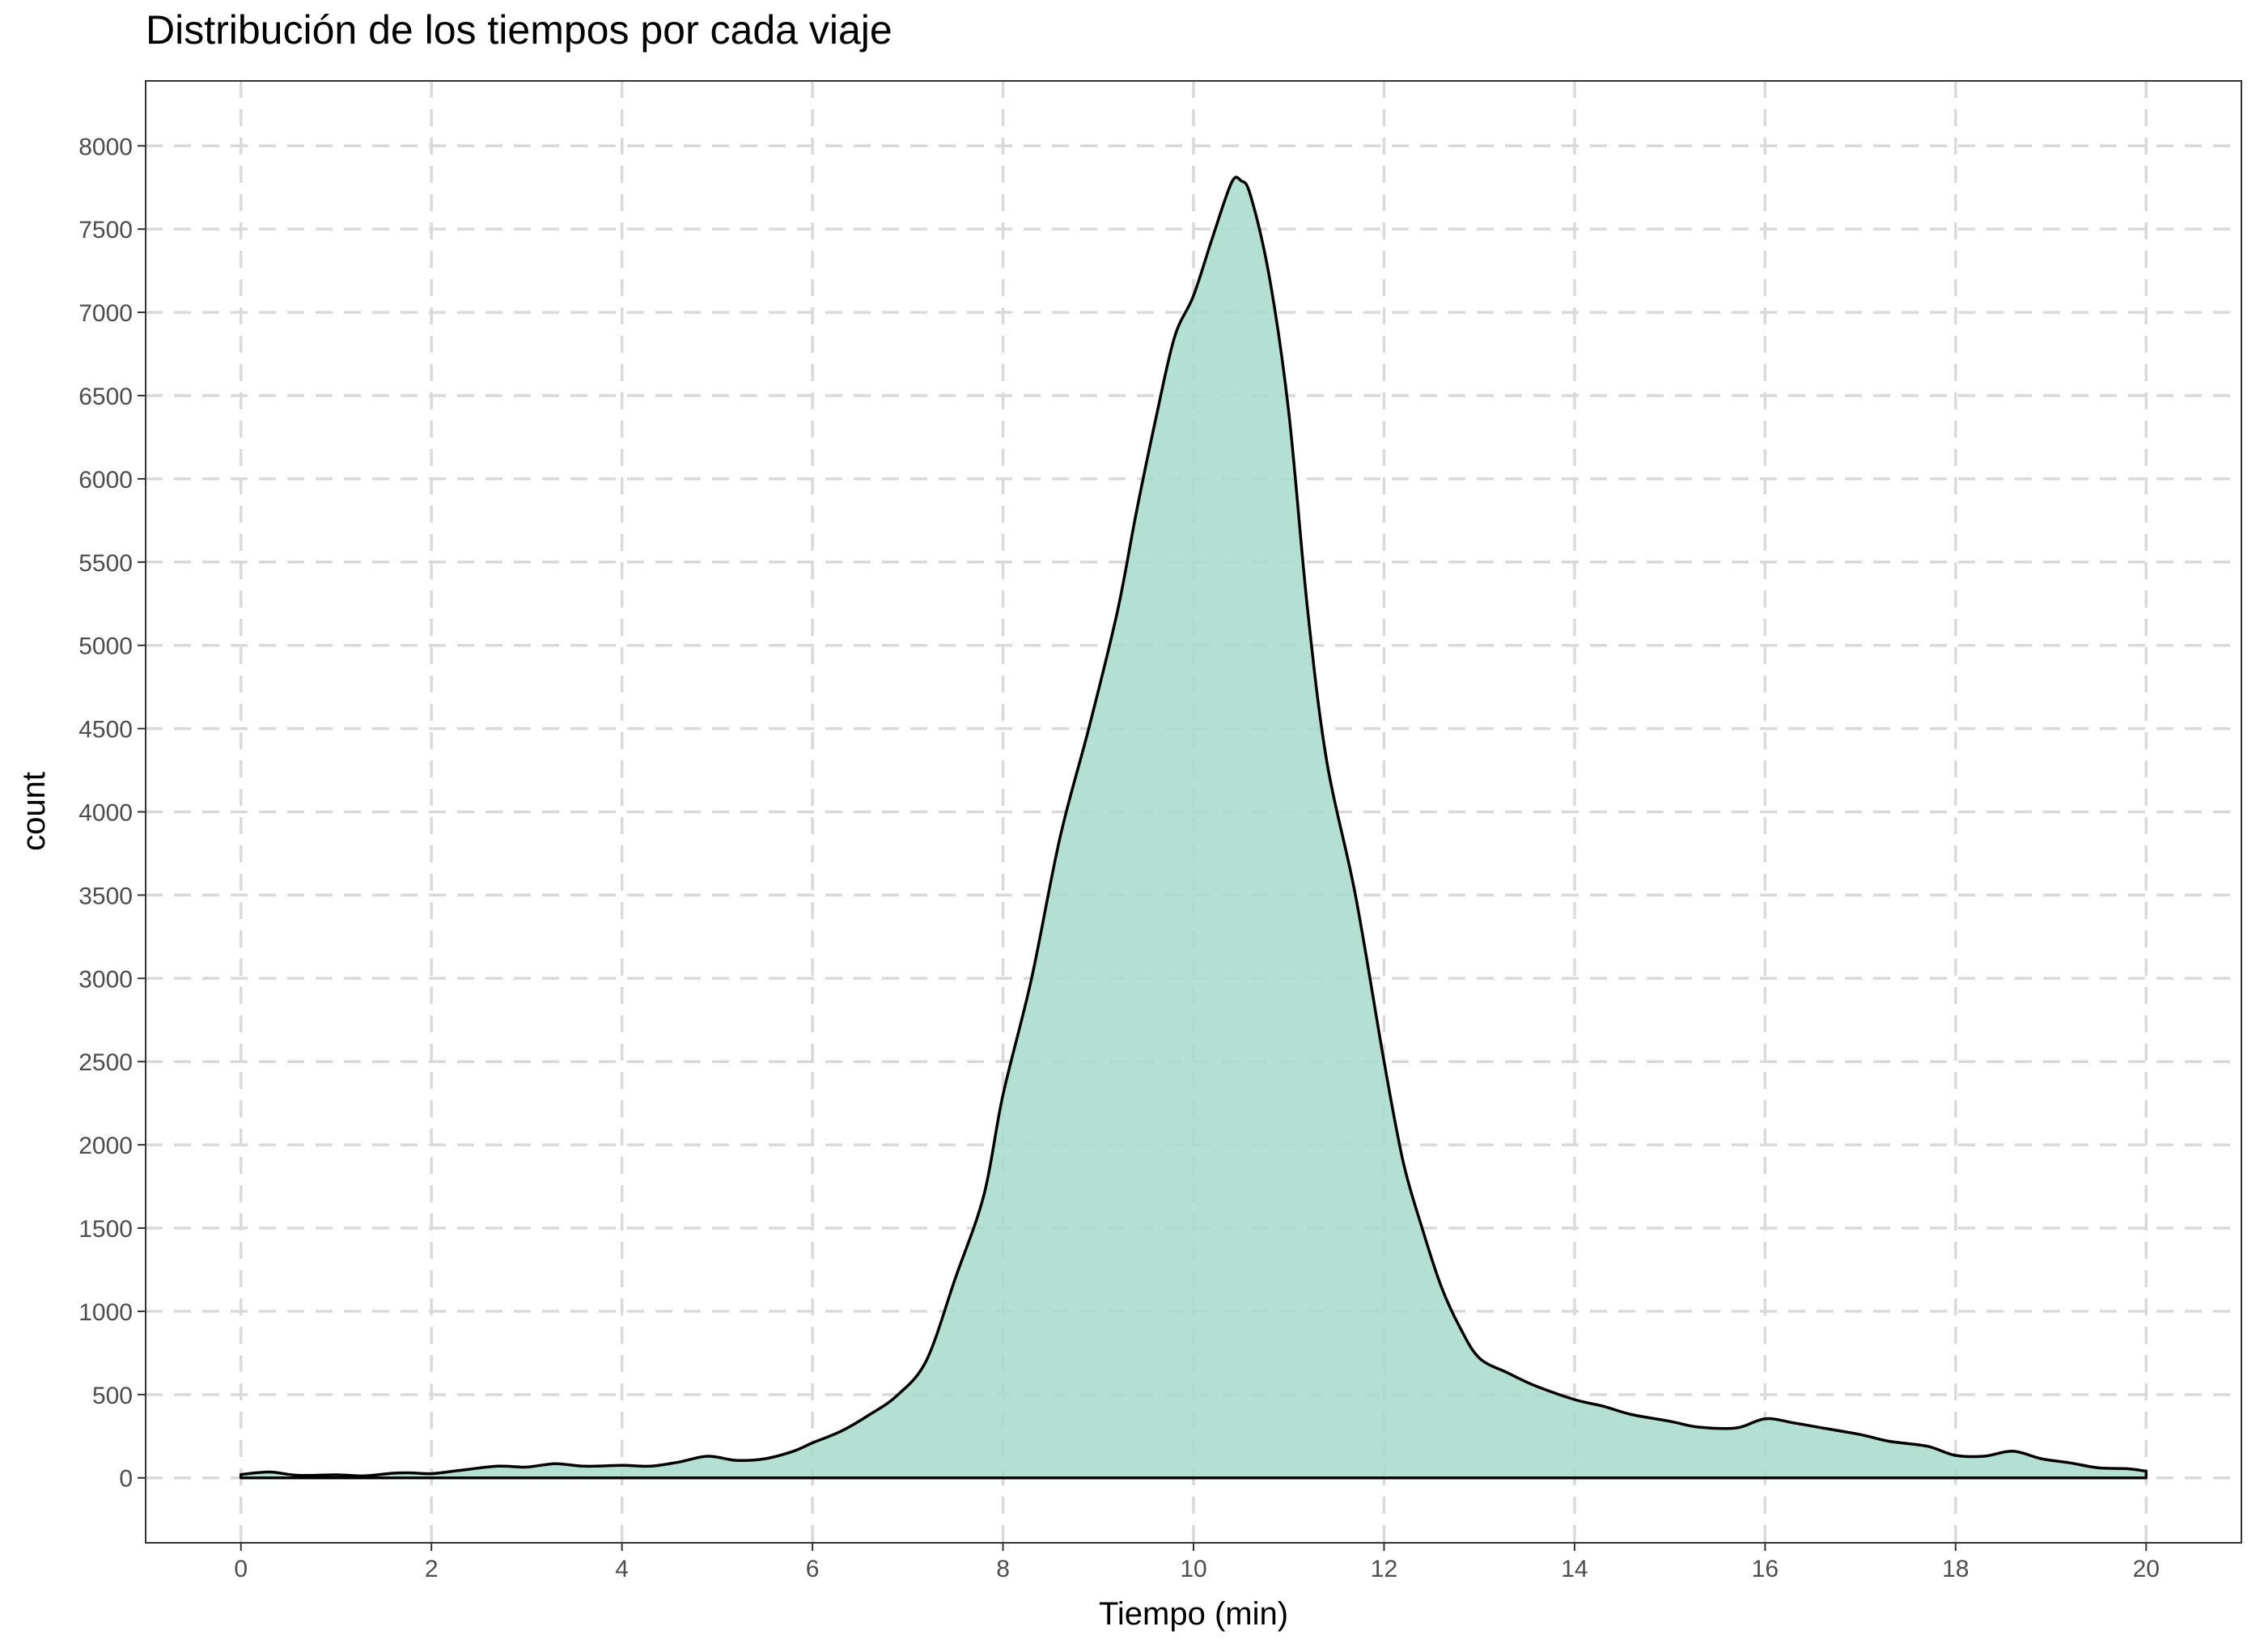 This screenshot has width=2260, height=1652. What do you see at coordinates (105, 979) in the screenshot?
I see `y-tick-label: 3000` at bounding box center [105, 979].